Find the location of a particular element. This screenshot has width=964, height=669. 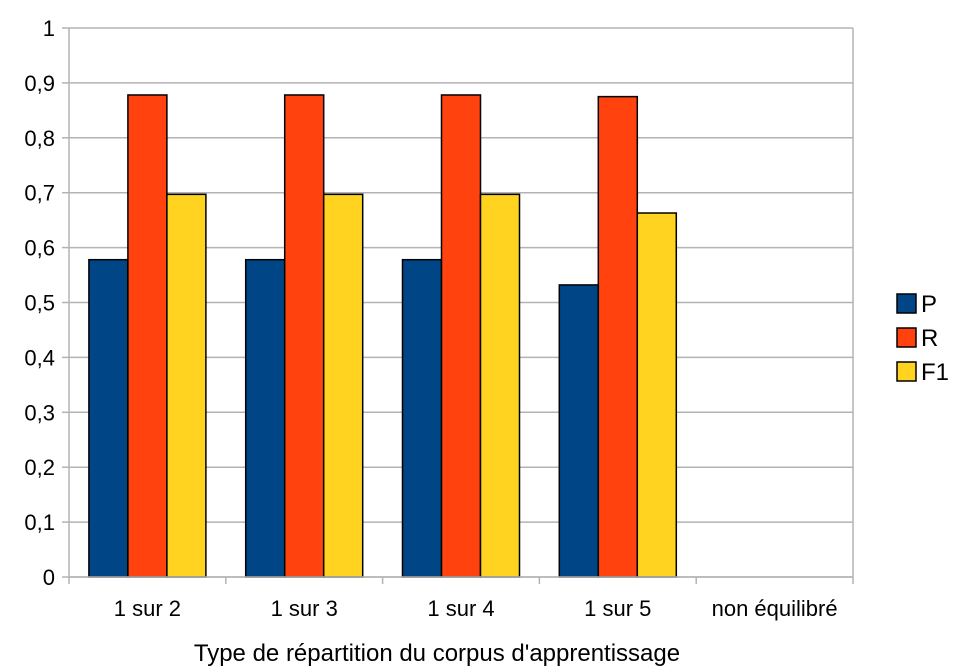

y-tick-label: 0 is located at coordinates (49, 577).